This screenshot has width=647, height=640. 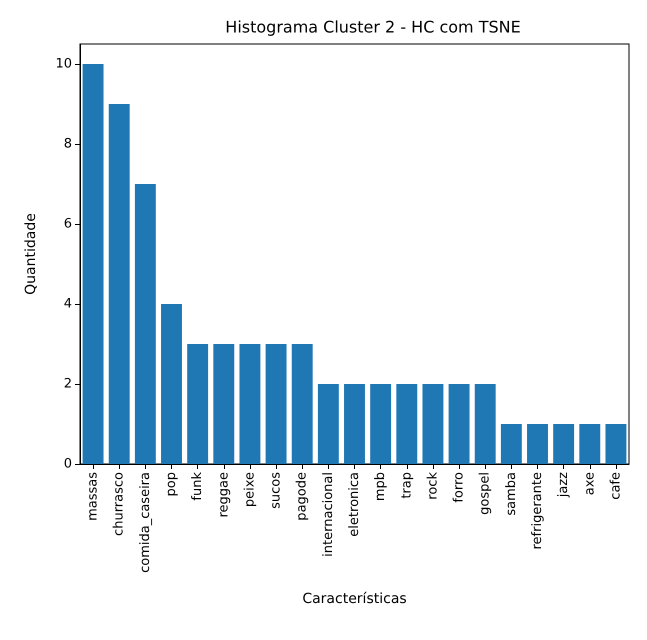 I want to click on y-tick-label: 4, so click(x=68, y=304).